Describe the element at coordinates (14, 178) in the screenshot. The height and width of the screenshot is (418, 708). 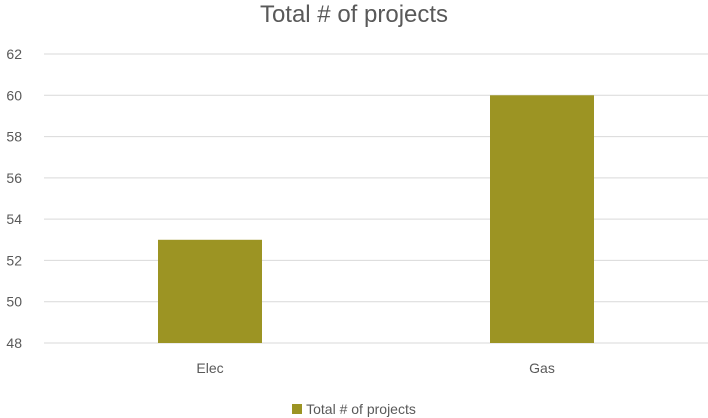
I see `y-tick-label: 56` at that location.